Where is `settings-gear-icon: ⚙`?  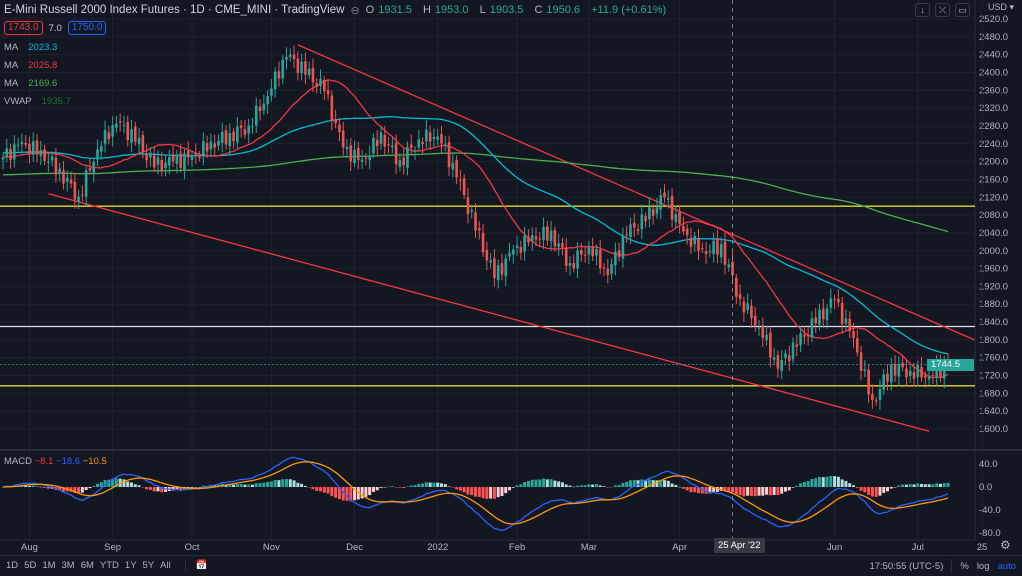 settings-gear-icon: ⚙ is located at coordinates (1005, 545).